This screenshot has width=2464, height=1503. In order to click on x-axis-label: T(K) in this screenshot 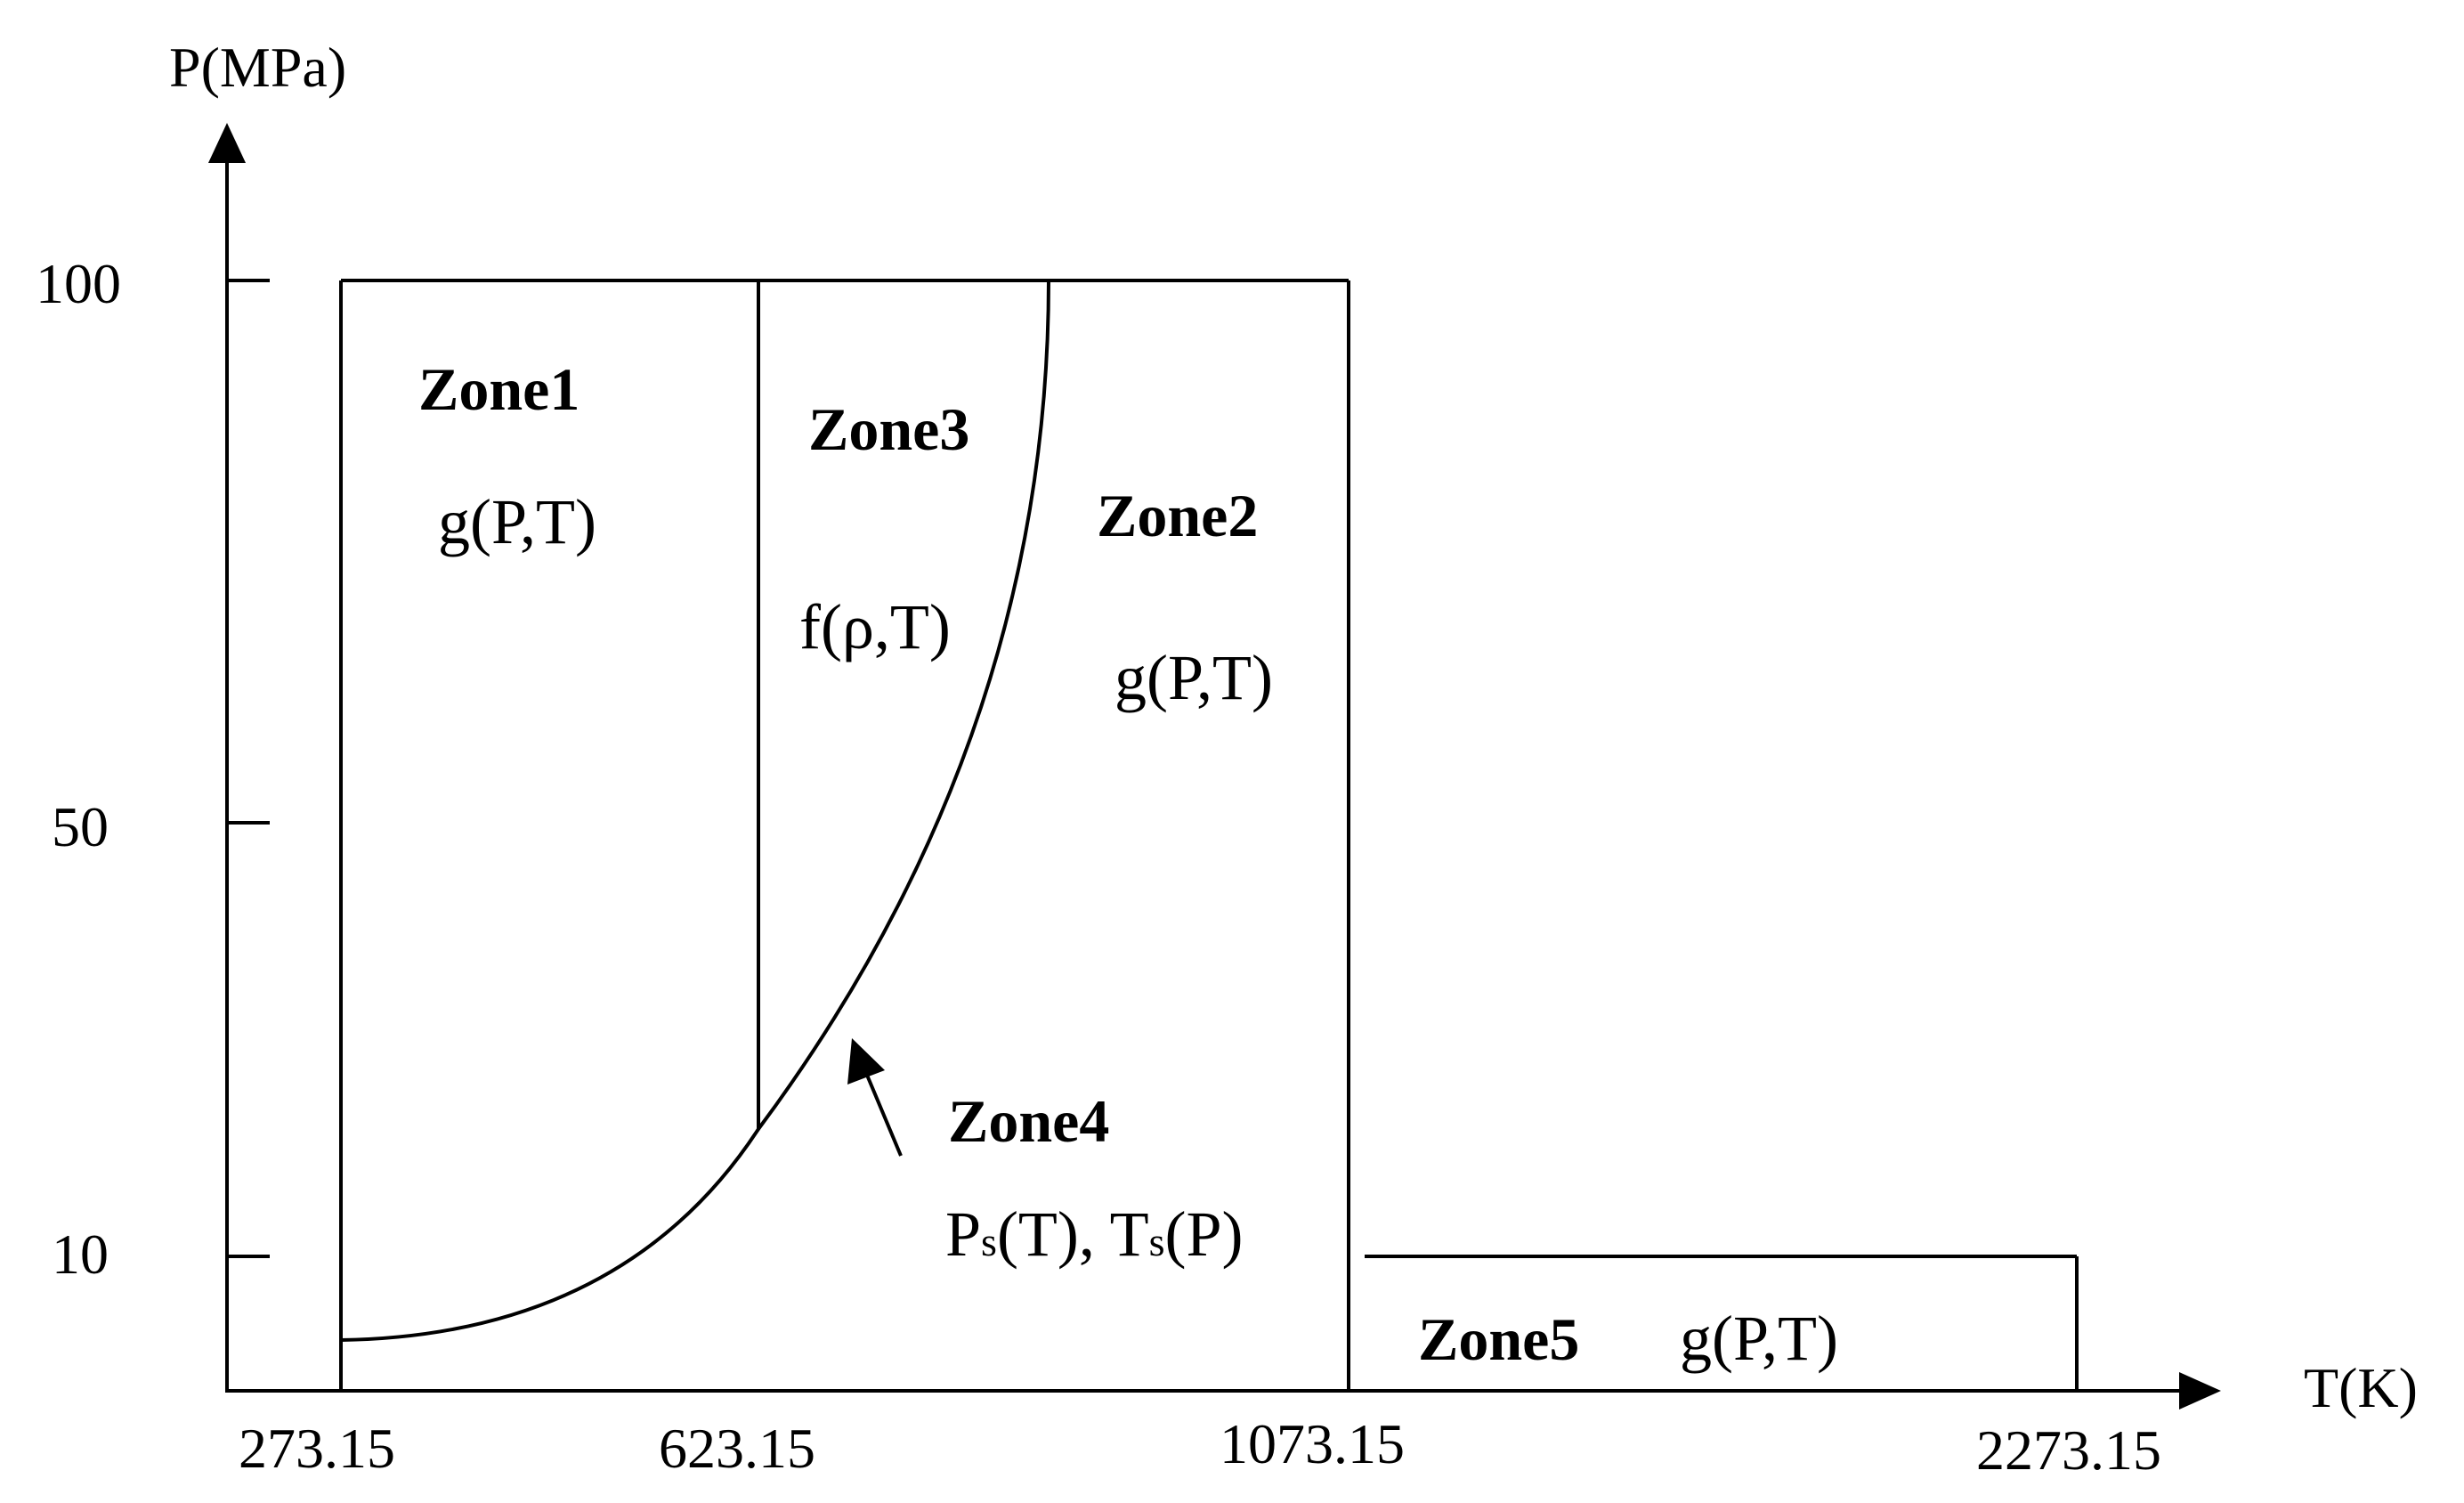, I will do `click(2361, 1387)`.